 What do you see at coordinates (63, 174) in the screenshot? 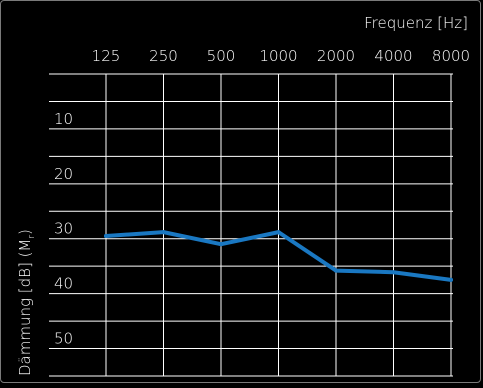
I see `y-tick-label: 20` at bounding box center [63, 174].